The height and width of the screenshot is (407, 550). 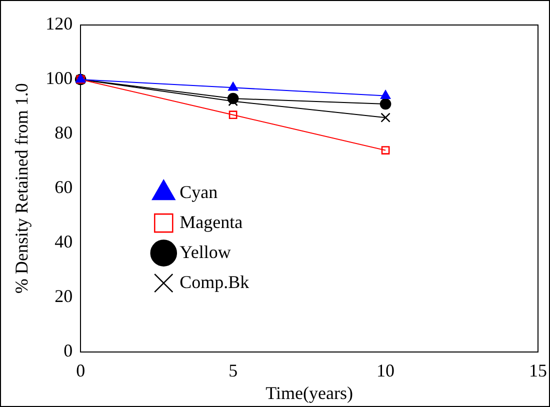 What do you see at coordinates (63, 132) in the screenshot?
I see `y-tick-label: 80` at bounding box center [63, 132].